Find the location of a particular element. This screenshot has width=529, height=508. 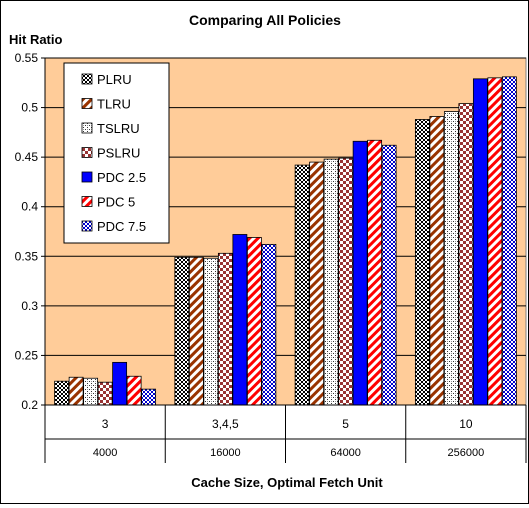

x-tick-label-top: 3,4,5 is located at coordinates (225, 424).